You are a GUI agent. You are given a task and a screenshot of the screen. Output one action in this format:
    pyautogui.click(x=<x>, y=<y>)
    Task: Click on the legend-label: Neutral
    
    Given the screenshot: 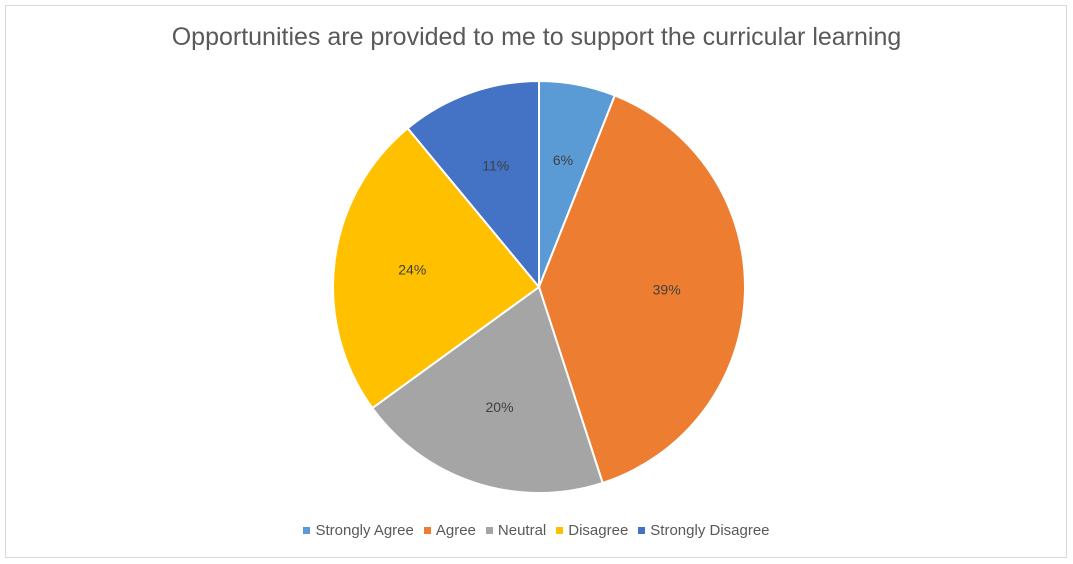 What is the action you would take?
    pyautogui.click(x=522, y=530)
    